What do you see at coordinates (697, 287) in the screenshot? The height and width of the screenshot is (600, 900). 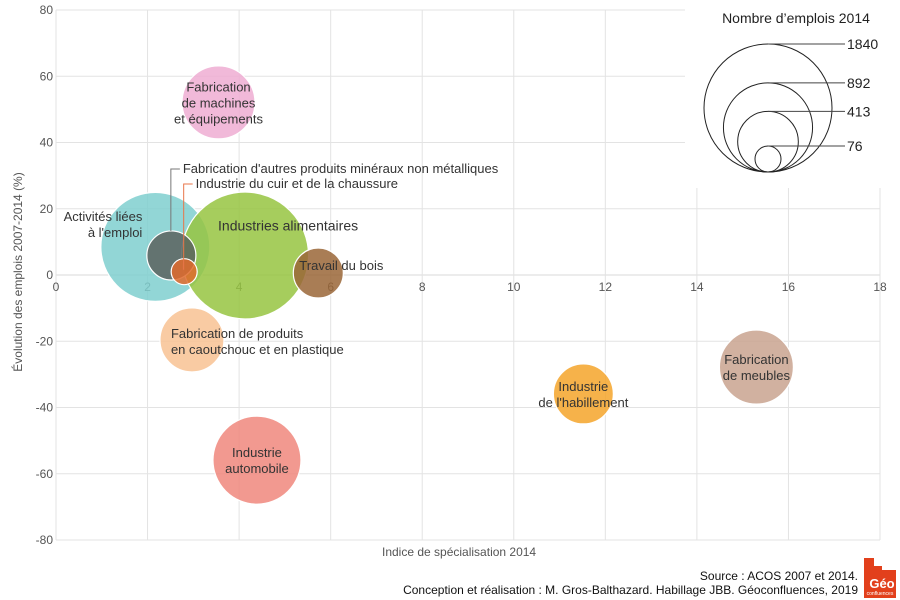 I see `x-tick-label: 14` at bounding box center [697, 287].